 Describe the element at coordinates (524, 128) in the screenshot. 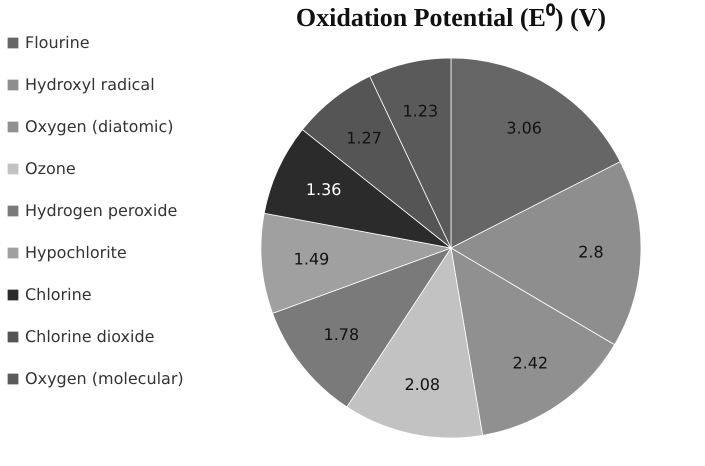

I see `data-label: 3.06` at that location.